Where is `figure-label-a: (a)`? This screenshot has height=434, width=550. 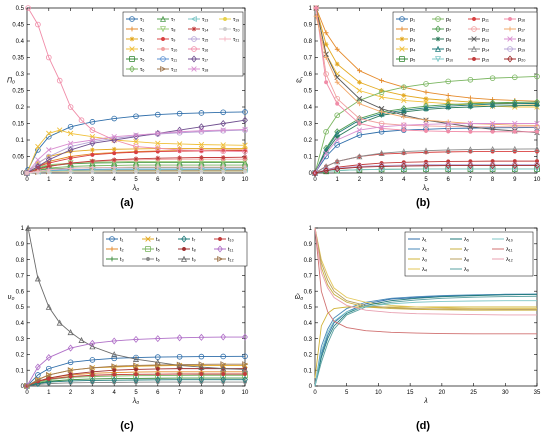 figure-label-a: (a) is located at coordinates (127, 203).